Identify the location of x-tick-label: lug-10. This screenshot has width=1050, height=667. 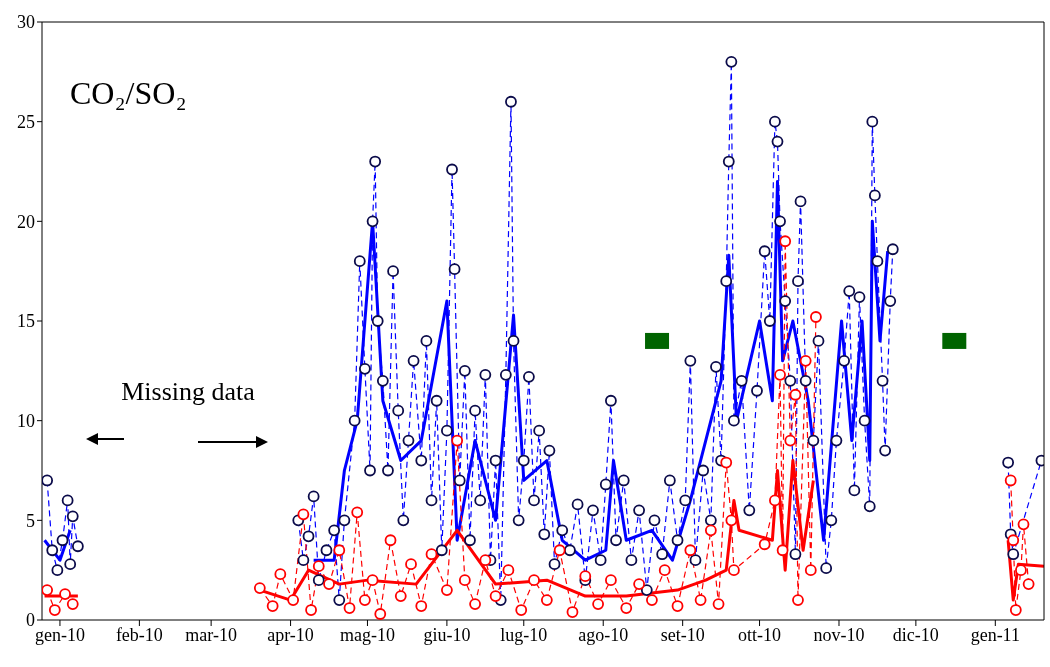
(524, 634).